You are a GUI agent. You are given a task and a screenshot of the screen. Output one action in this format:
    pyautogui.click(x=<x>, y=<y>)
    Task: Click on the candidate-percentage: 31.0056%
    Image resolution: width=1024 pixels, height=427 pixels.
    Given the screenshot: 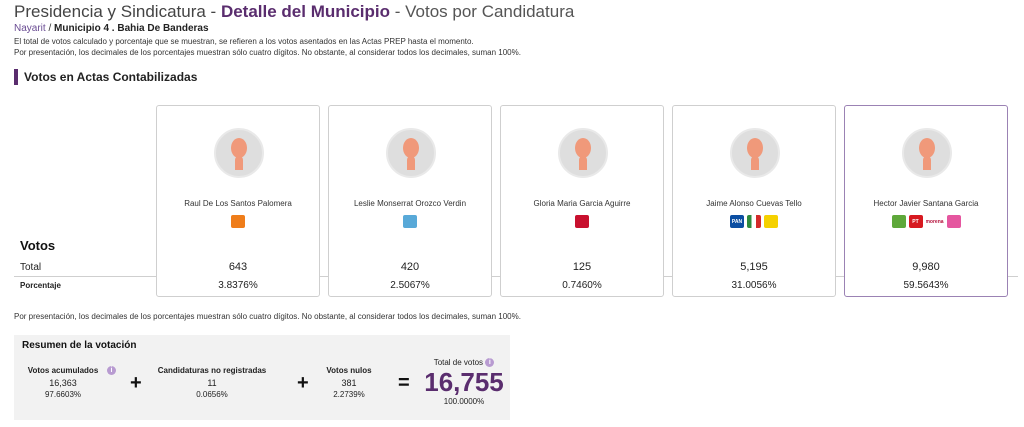 What is the action you would take?
    pyautogui.click(x=754, y=285)
    